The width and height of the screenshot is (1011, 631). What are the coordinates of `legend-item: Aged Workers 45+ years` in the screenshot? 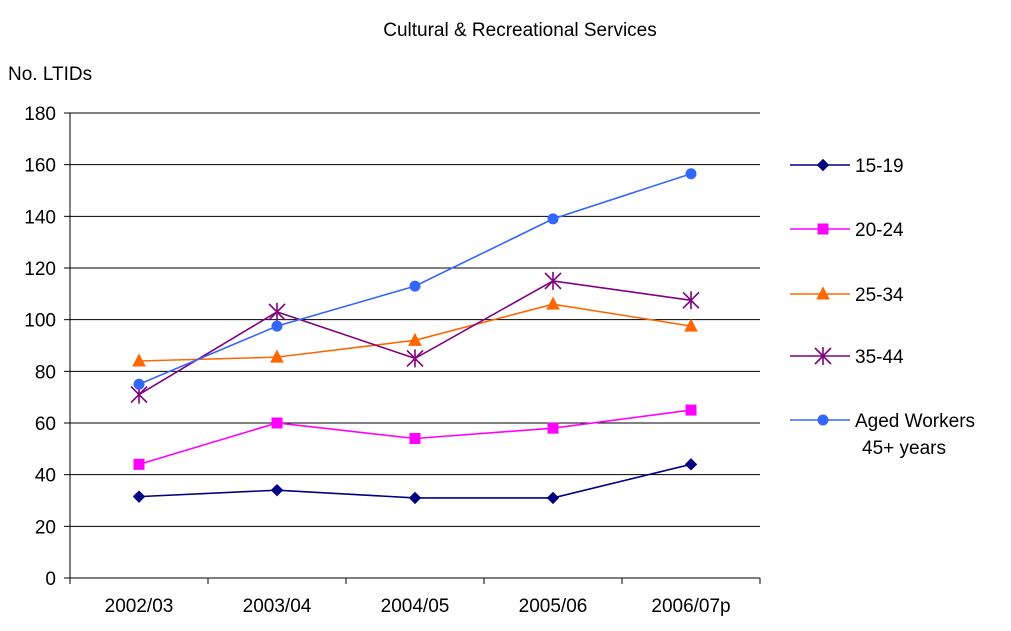 It's located at (882, 435).